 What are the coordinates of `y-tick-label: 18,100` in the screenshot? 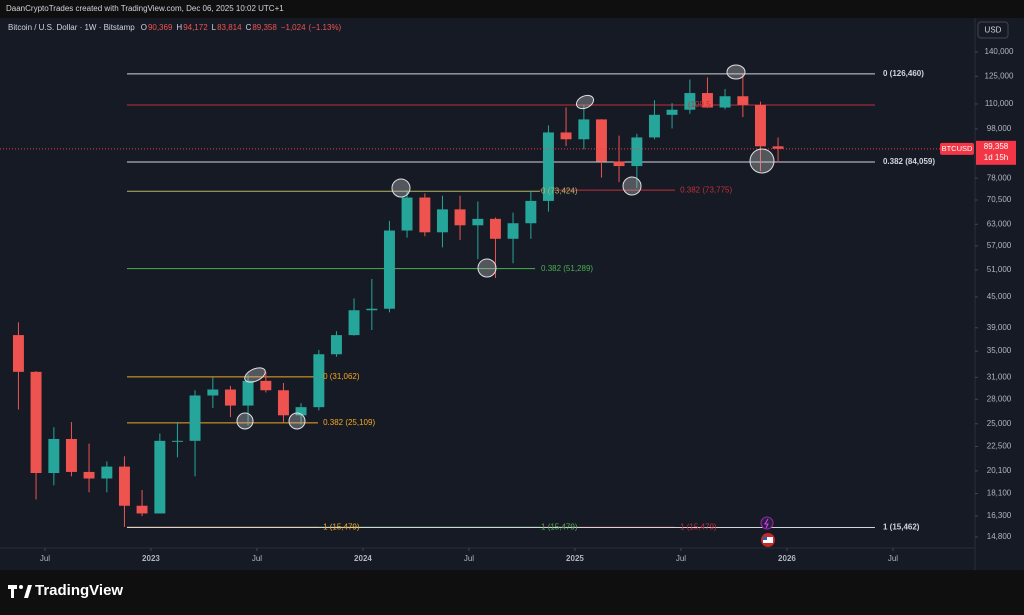 It's located at (999, 493).